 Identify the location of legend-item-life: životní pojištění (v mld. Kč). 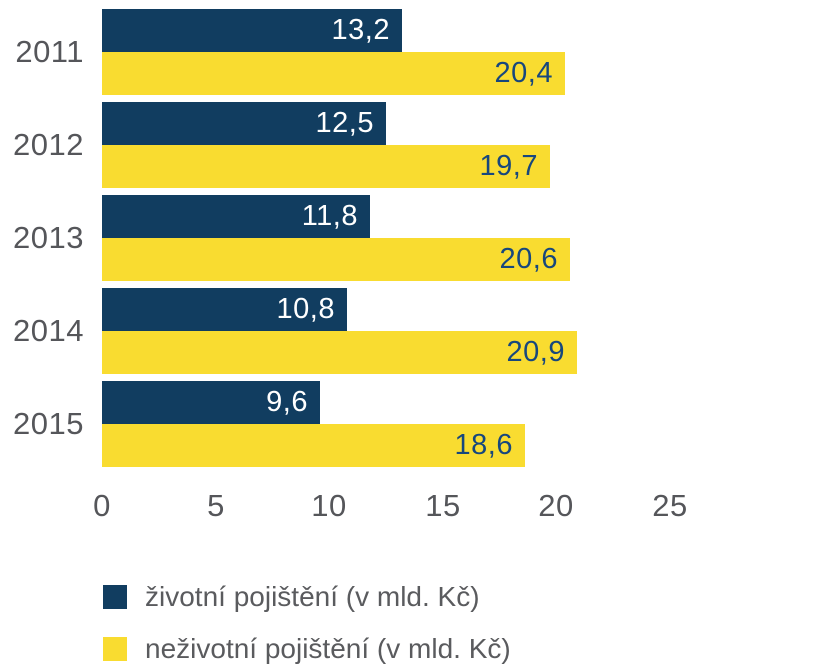
(307, 596).